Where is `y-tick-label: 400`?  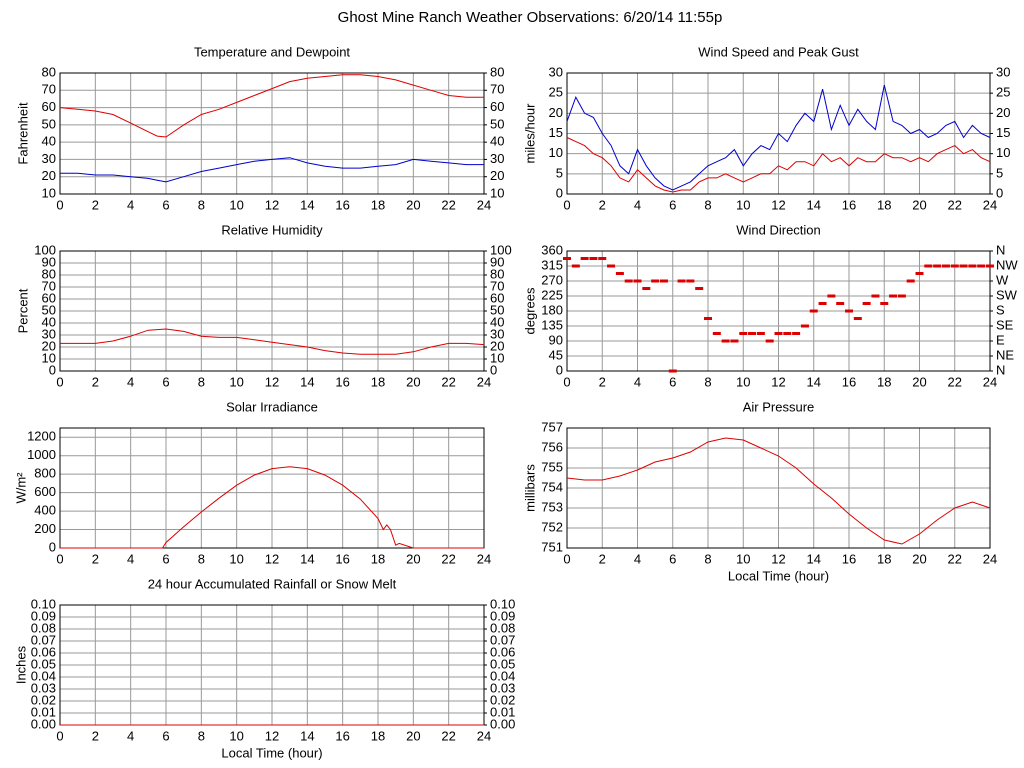
y-tick-label: 400 is located at coordinates (45, 510).